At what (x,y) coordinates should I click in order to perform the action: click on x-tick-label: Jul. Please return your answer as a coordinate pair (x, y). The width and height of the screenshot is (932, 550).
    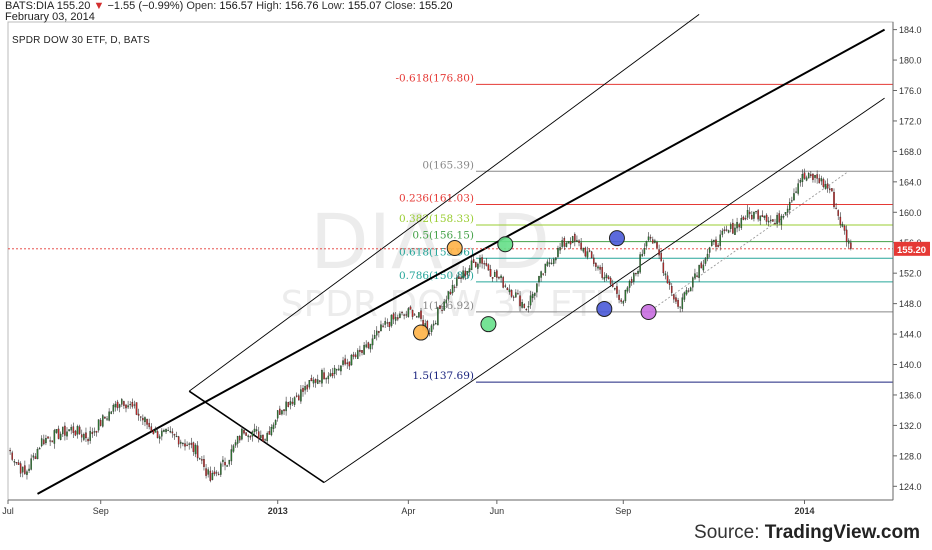
    Looking at the image, I should click on (8, 511).